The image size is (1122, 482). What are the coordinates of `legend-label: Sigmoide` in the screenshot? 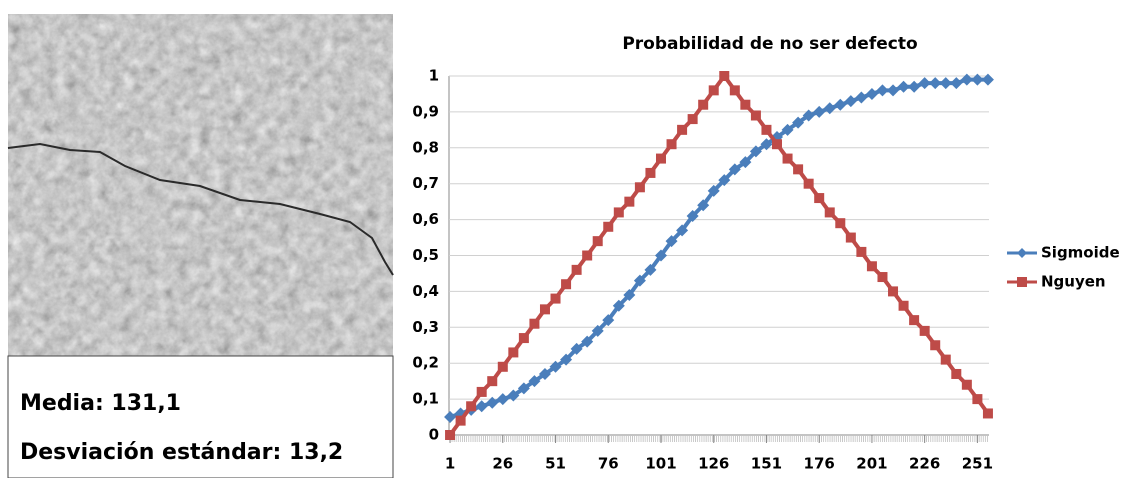 It's located at (1080, 253).